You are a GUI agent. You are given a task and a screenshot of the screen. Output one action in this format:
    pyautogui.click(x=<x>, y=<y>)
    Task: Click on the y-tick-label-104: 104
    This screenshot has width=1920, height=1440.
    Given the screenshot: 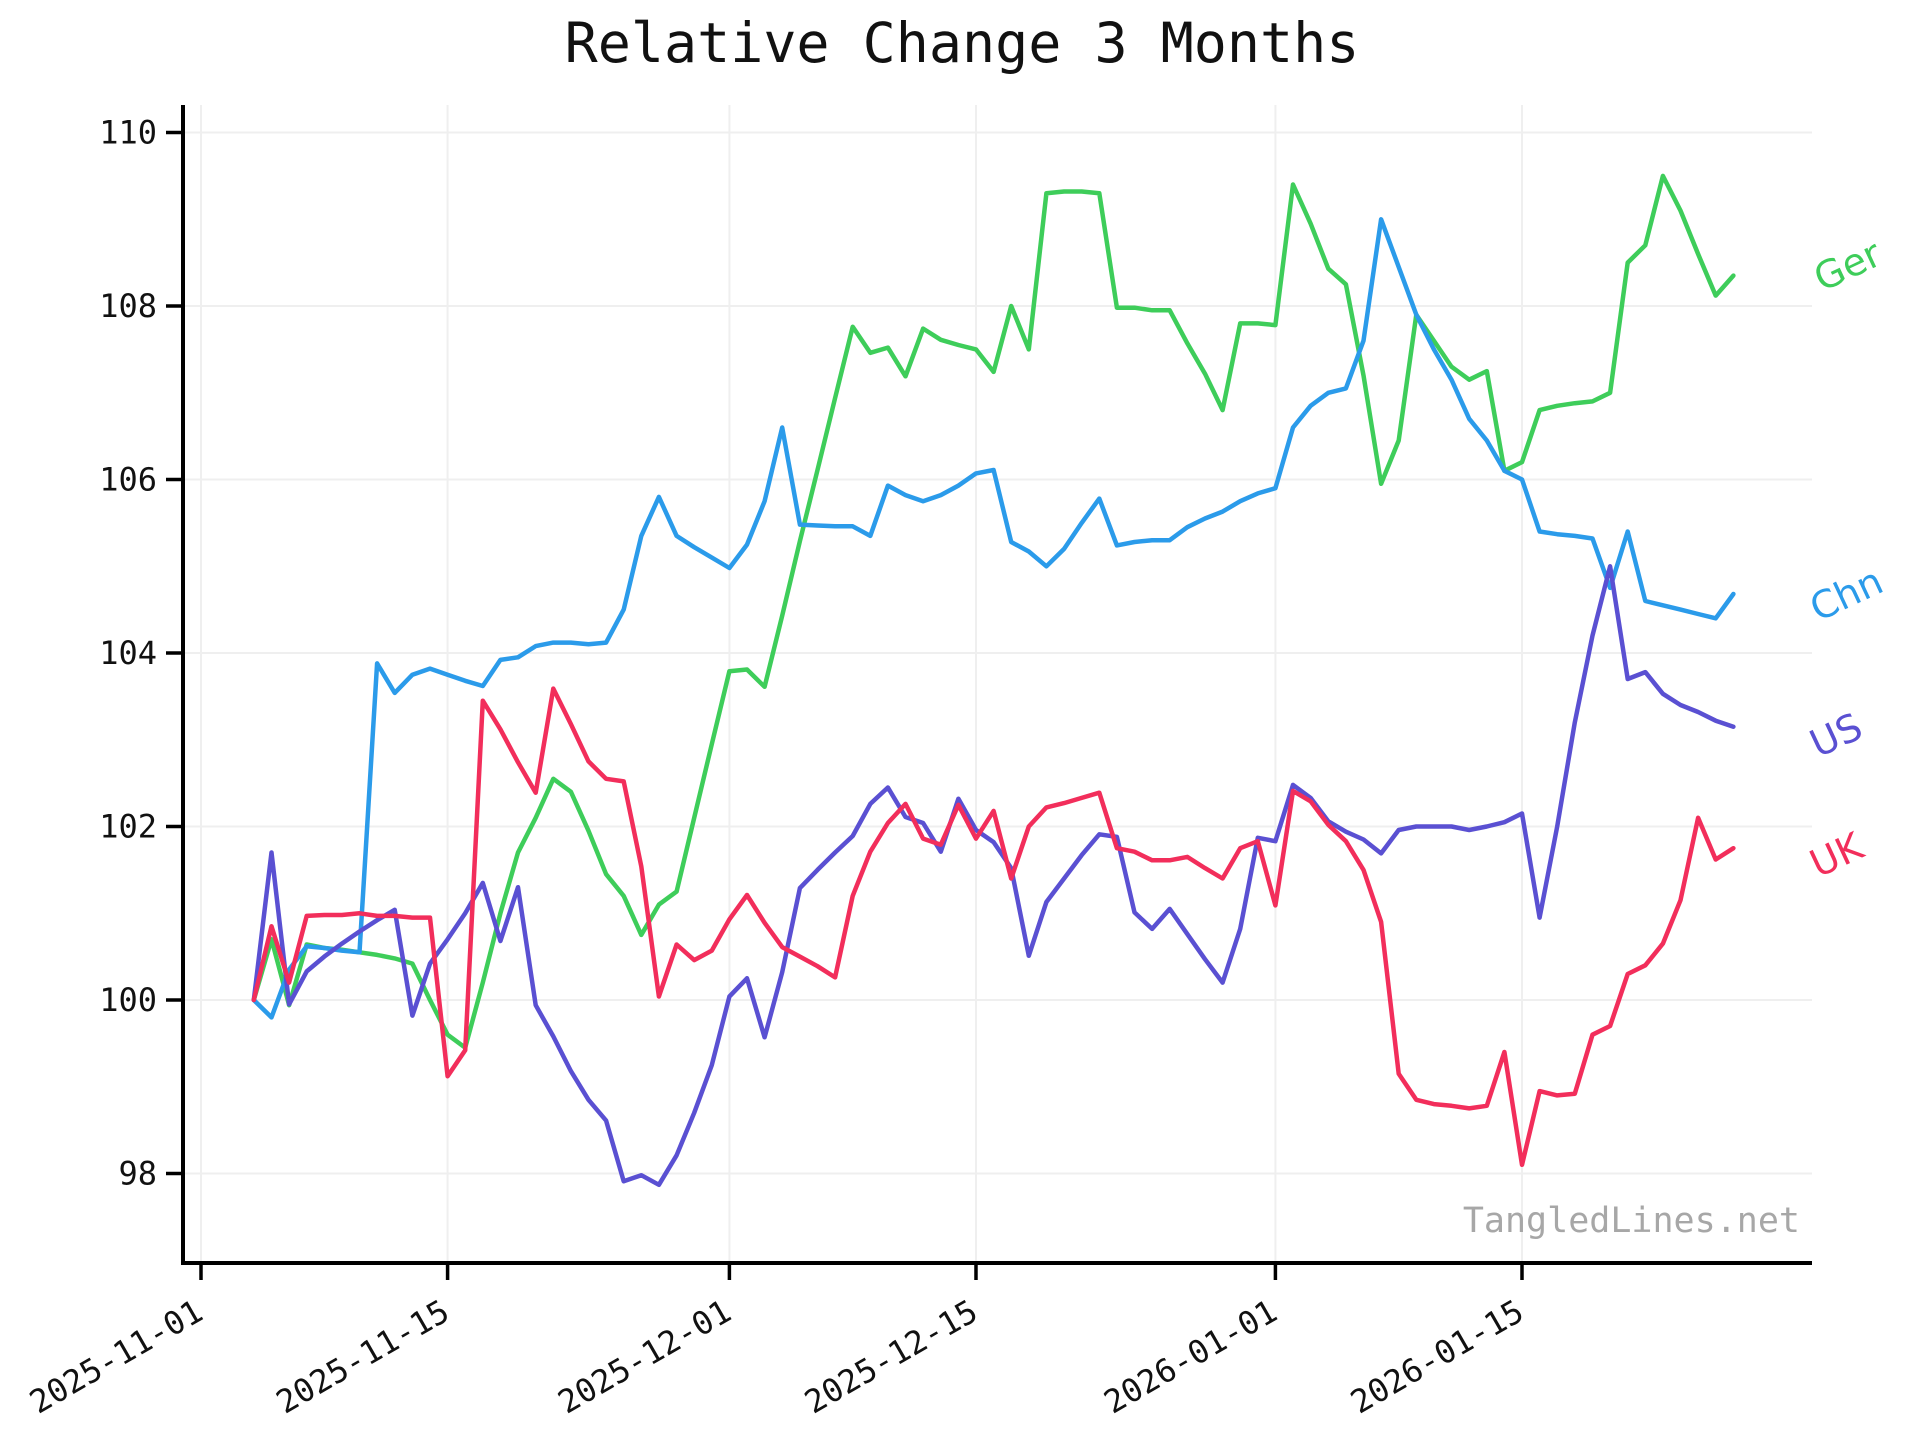 What is the action you would take?
    pyautogui.click(x=128, y=653)
    